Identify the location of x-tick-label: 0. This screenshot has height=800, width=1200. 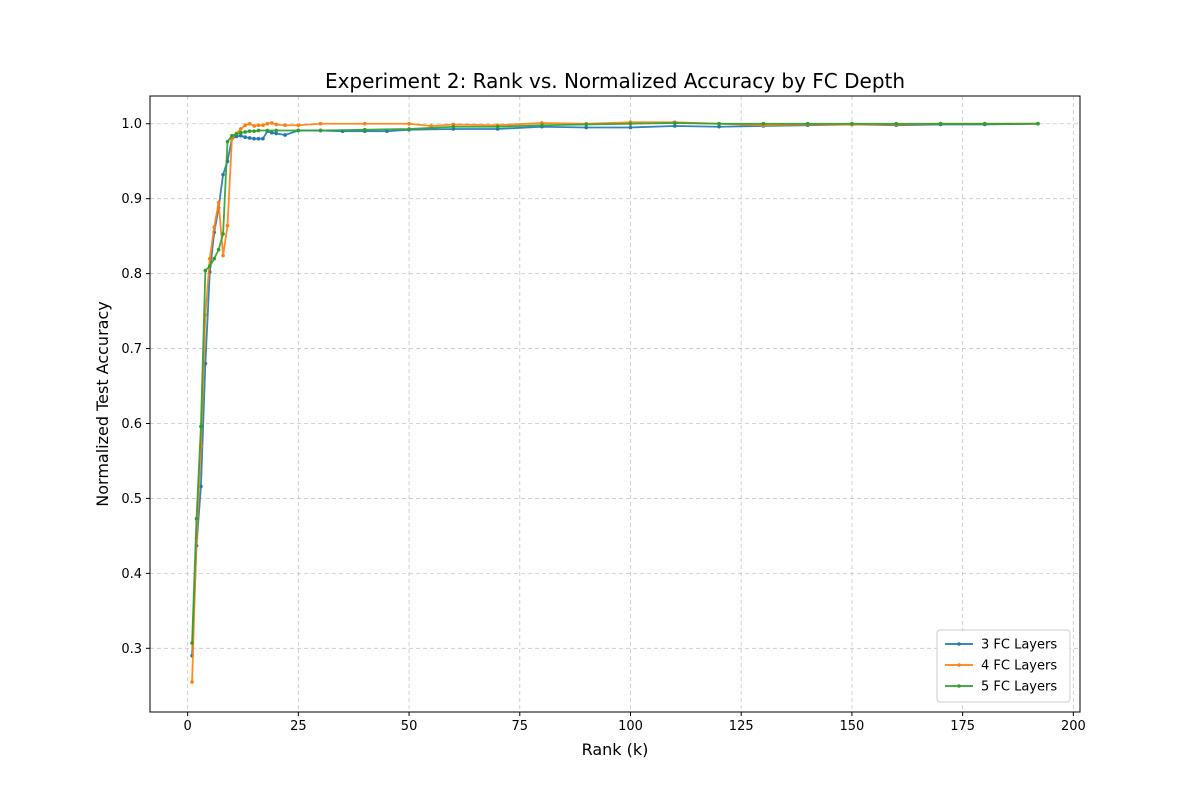
(188, 726).